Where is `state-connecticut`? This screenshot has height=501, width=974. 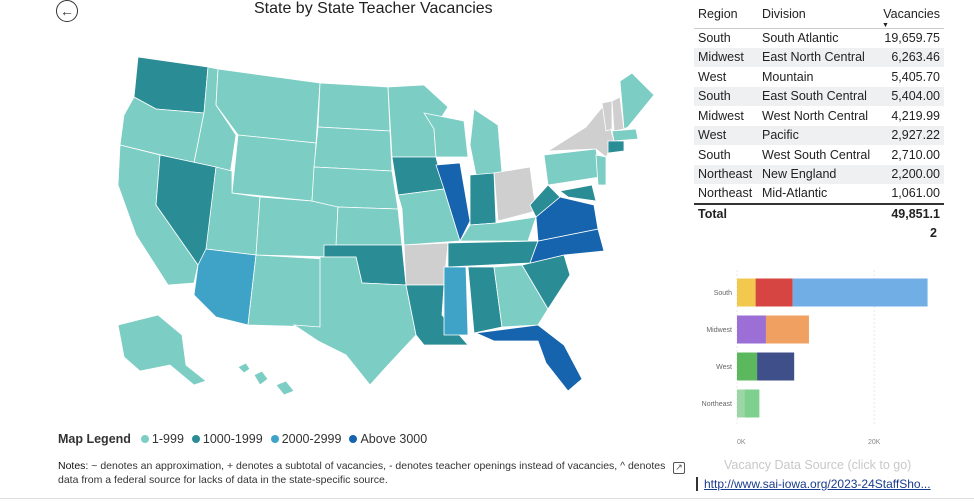 state-connecticut is located at coordinates (616, 147).